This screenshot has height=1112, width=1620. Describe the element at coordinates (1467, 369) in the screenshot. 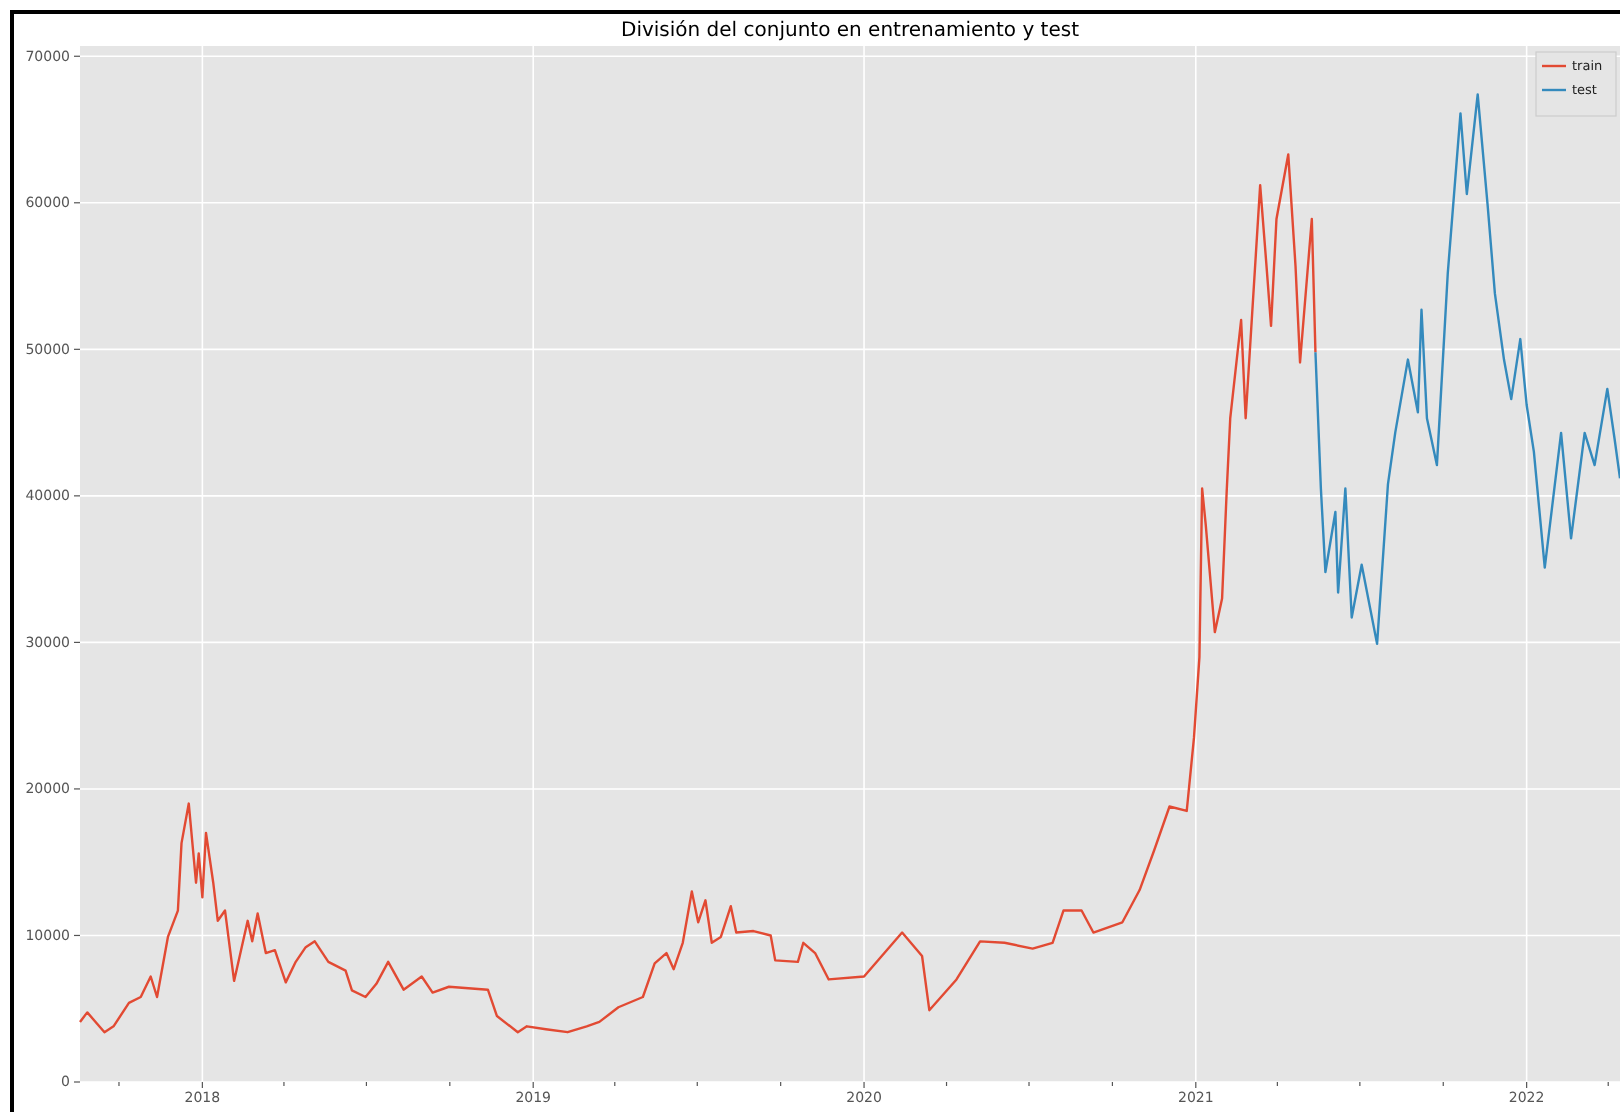

I see `line-series` at that location.